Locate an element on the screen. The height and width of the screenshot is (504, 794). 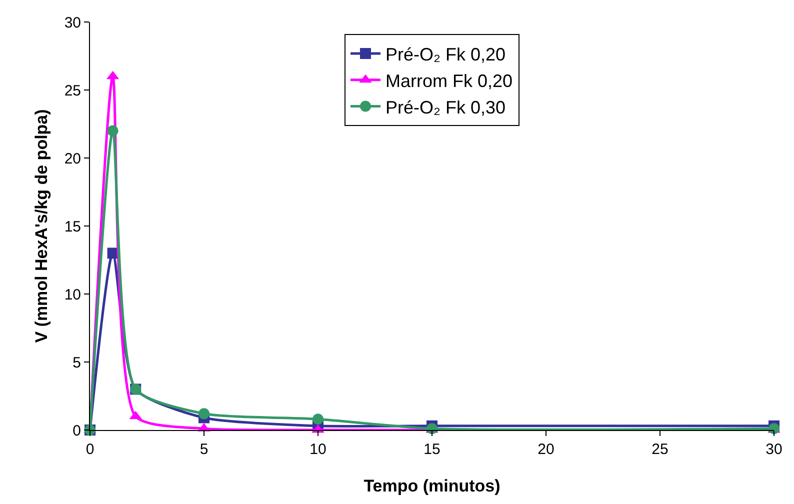
x-tick-label: 5 is located at coordinates (204, 449).